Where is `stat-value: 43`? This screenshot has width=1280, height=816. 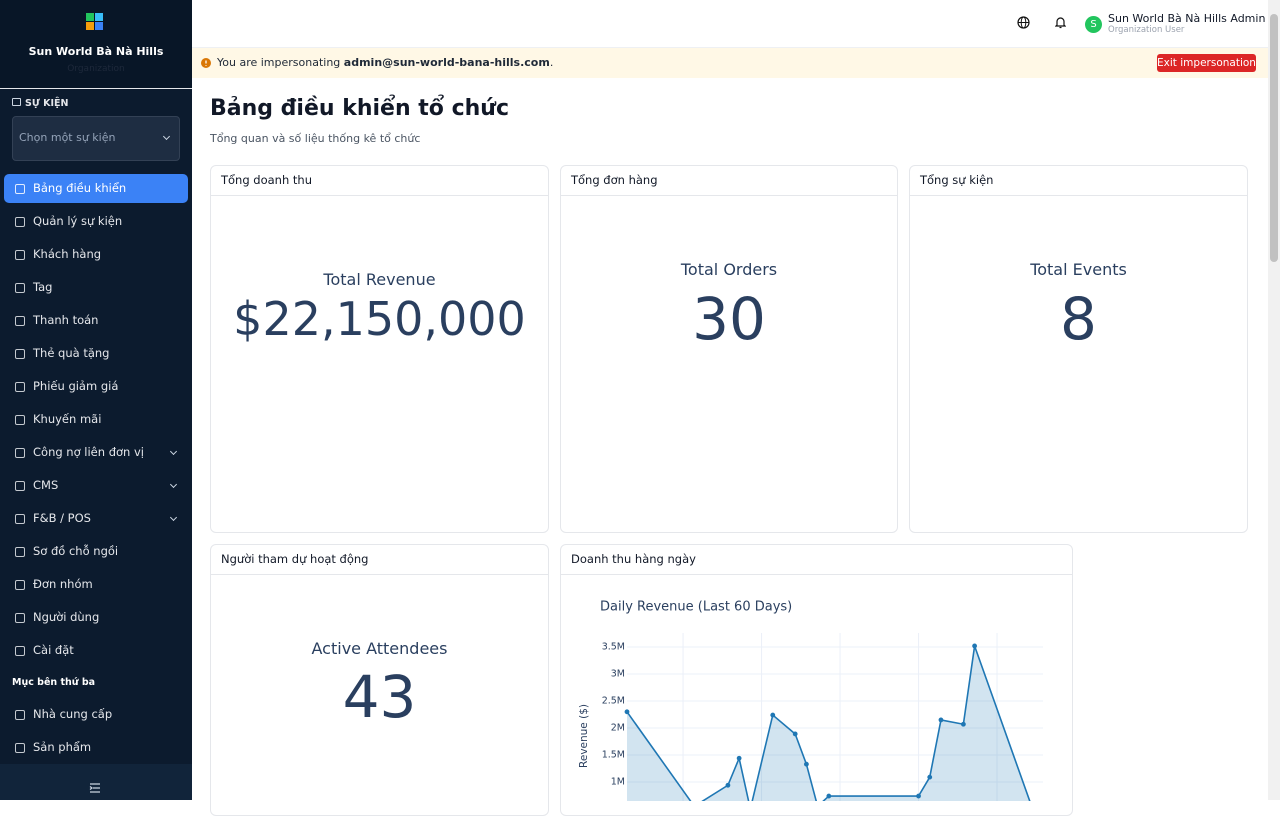 stat-value: 43 is located at coordinates (379, 697).